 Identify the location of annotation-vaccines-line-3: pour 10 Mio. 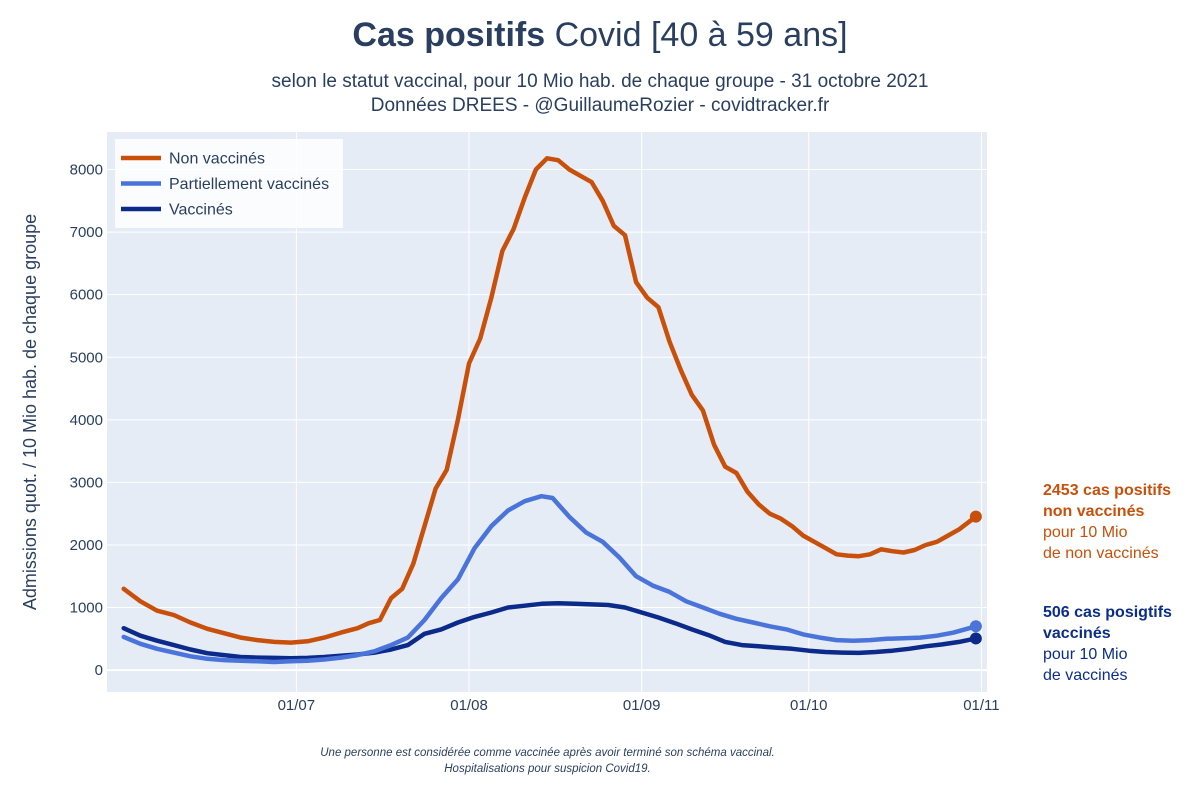
(1085, 654).